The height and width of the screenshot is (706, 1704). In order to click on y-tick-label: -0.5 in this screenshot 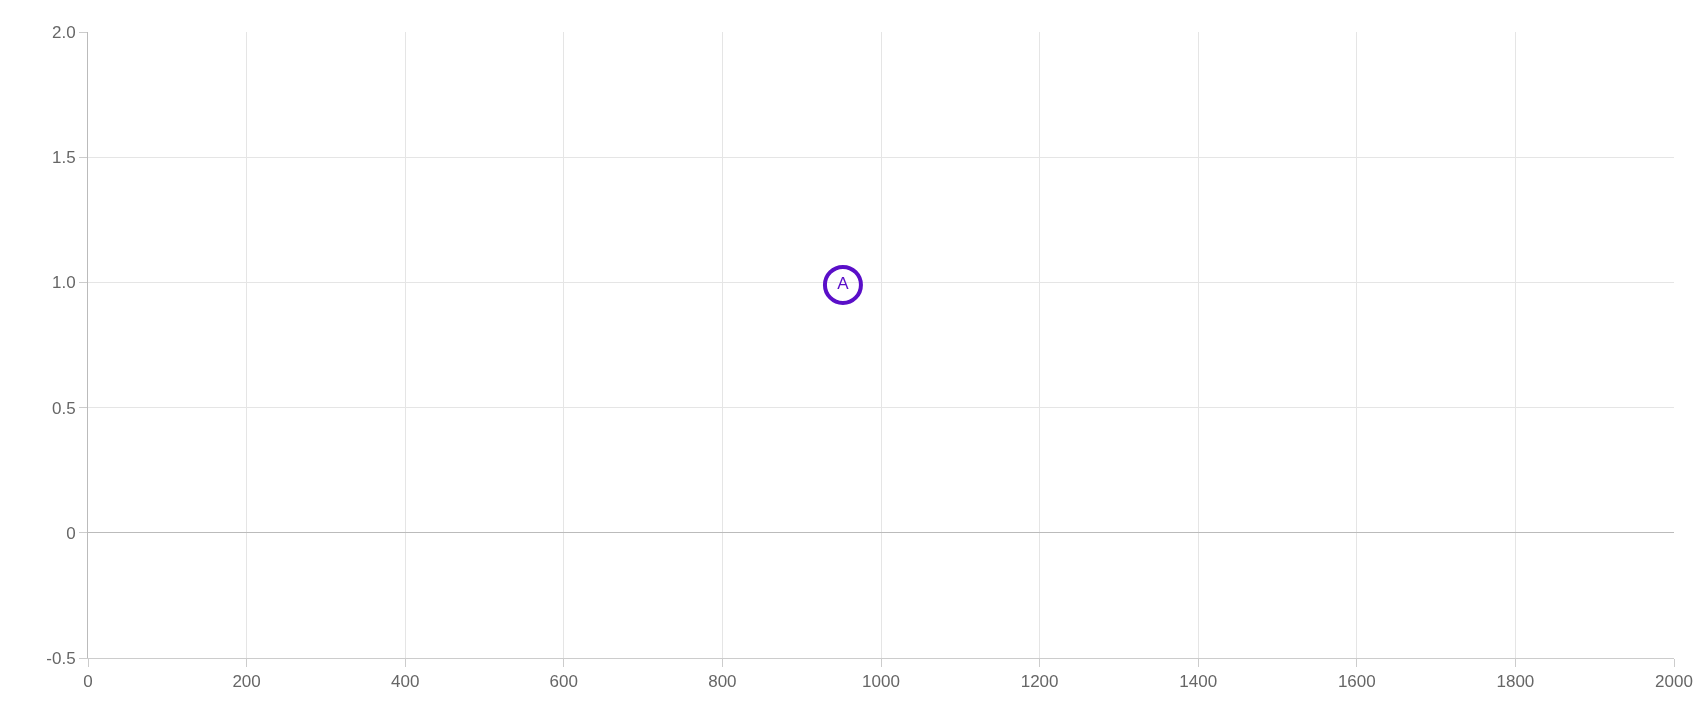, I will do `click(61, 658)`.